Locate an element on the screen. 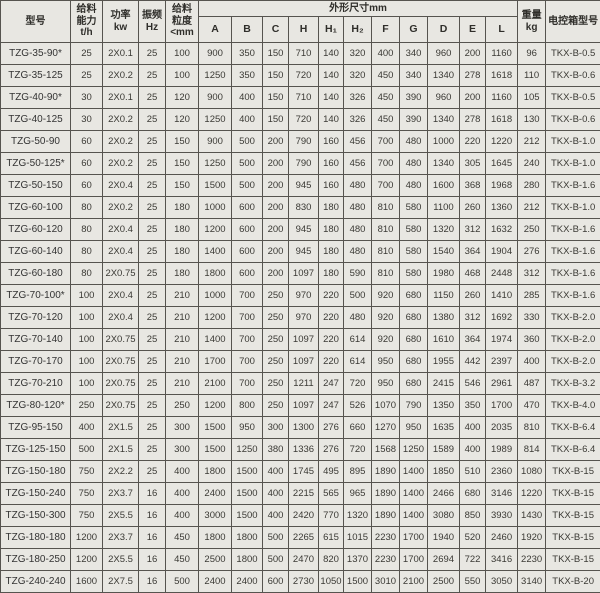 Image resolution: width=600 pixels, height=593 pixels. cell-dim-f: 950 is located at coordinates (385, 361).